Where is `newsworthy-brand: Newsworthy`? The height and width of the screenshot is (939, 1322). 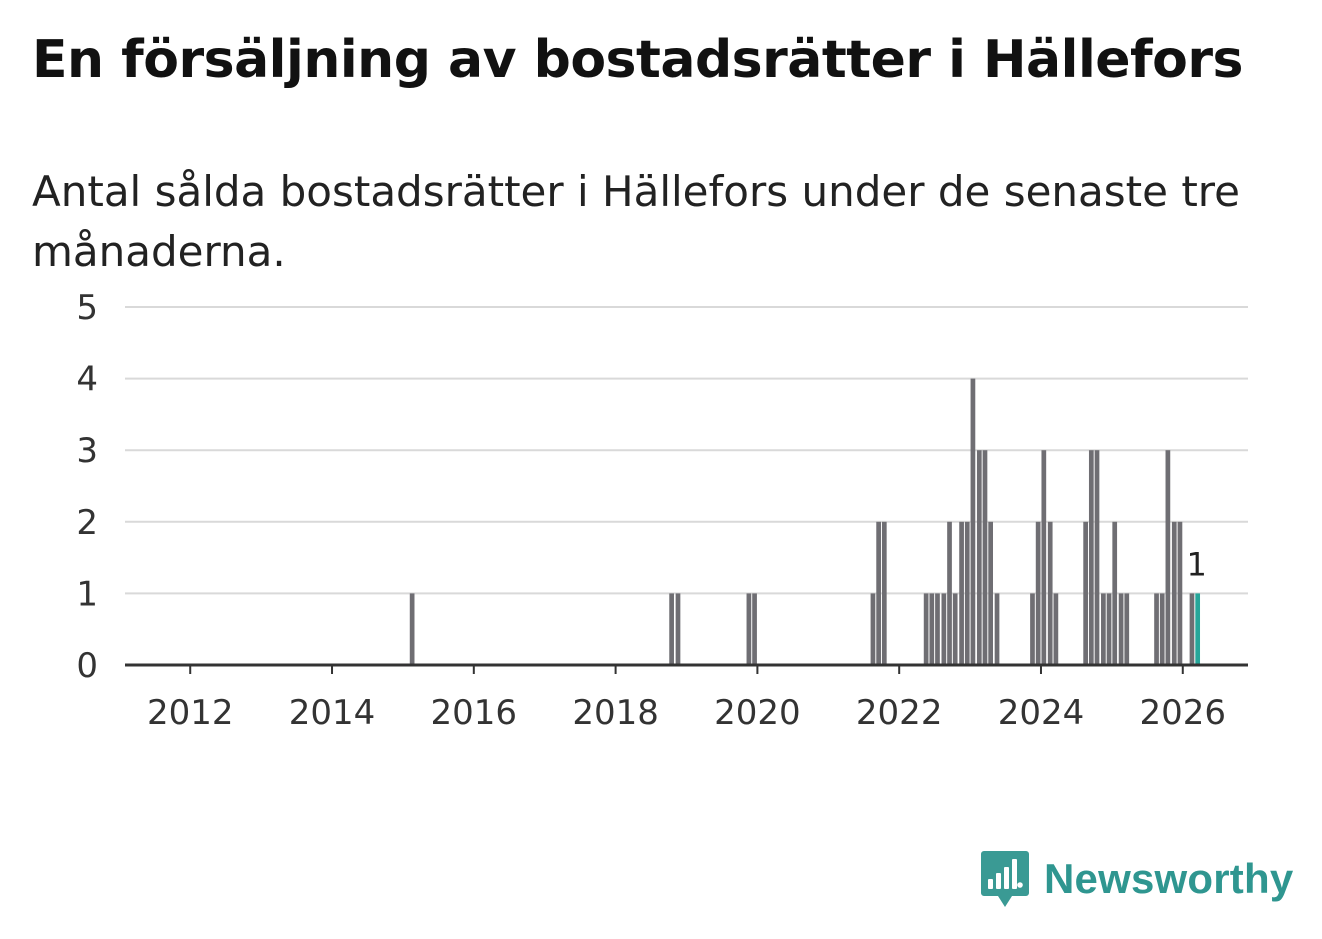
newsworthy-brand: Newsworthy is located at coordinates (1136, 879).